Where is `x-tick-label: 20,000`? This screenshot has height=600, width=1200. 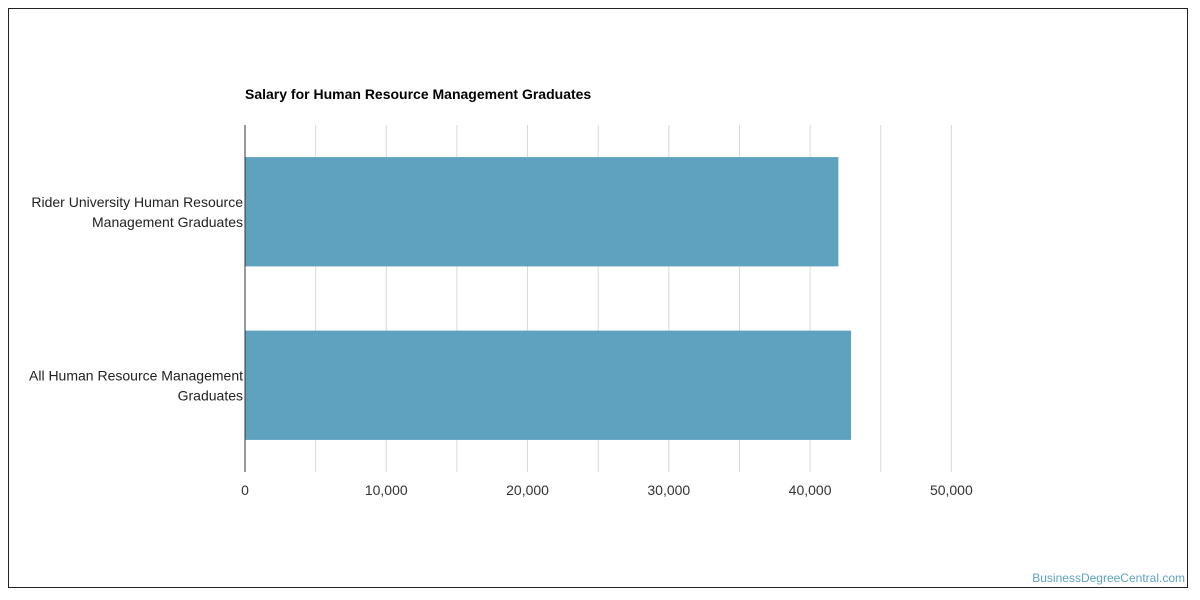
x-tick-label: 20,000 is located at coordinates (527, 490).